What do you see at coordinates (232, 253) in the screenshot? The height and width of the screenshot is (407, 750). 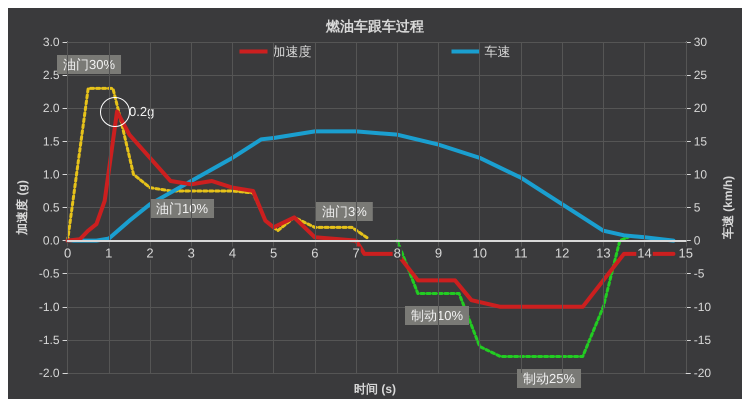 I see `x-tick-label: 4` at bounding box center [232, 253].